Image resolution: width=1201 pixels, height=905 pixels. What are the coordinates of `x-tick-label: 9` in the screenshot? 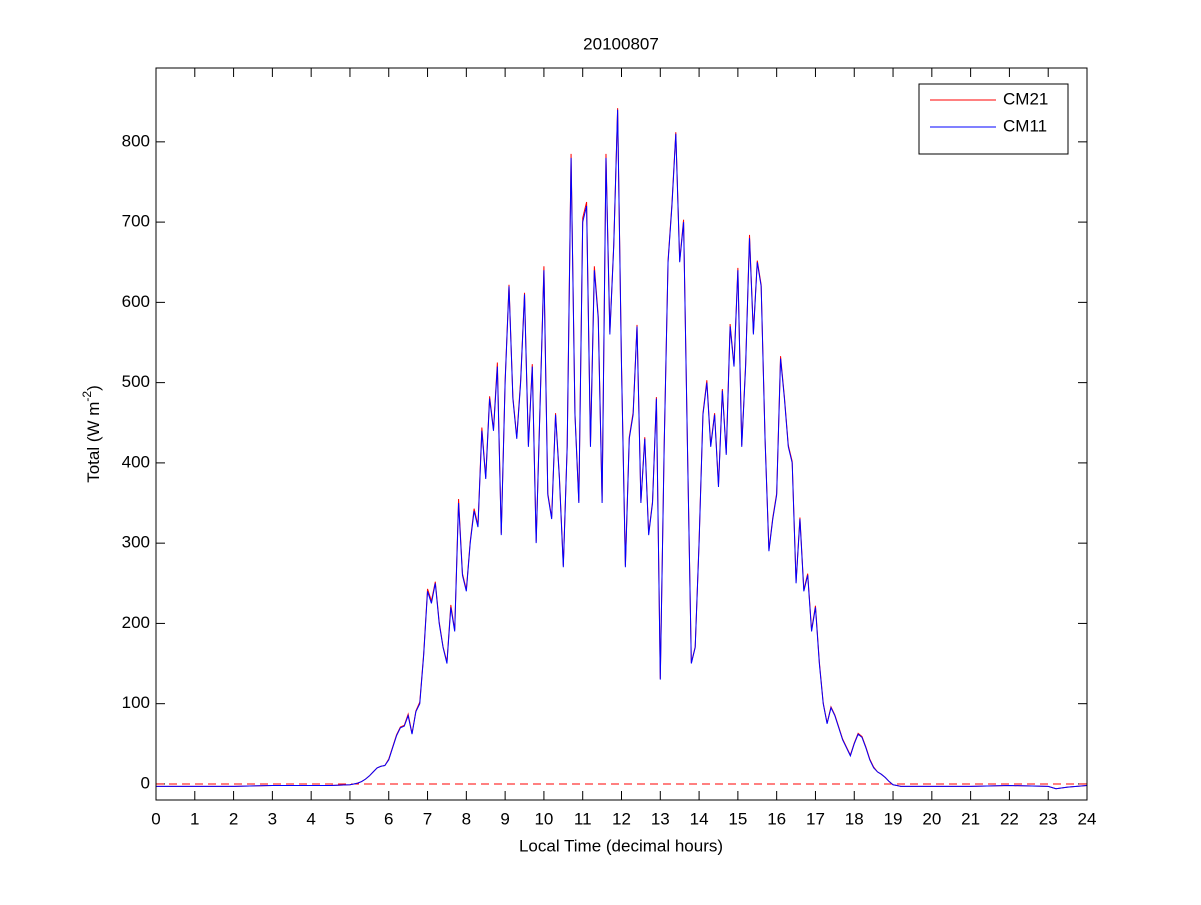 It's located at (504, 818).